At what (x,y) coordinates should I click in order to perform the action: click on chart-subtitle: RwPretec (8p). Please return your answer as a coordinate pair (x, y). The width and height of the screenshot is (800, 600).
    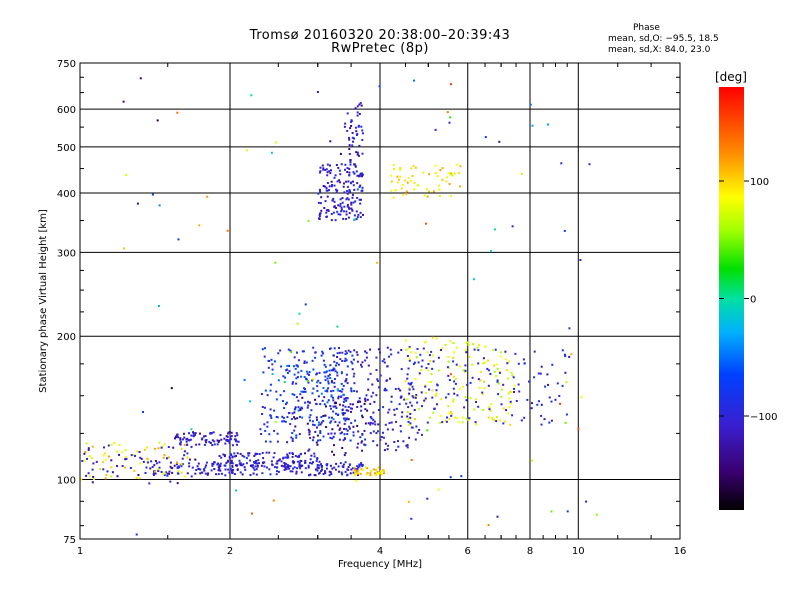
    Looking at the image, I should click on (380, 48).